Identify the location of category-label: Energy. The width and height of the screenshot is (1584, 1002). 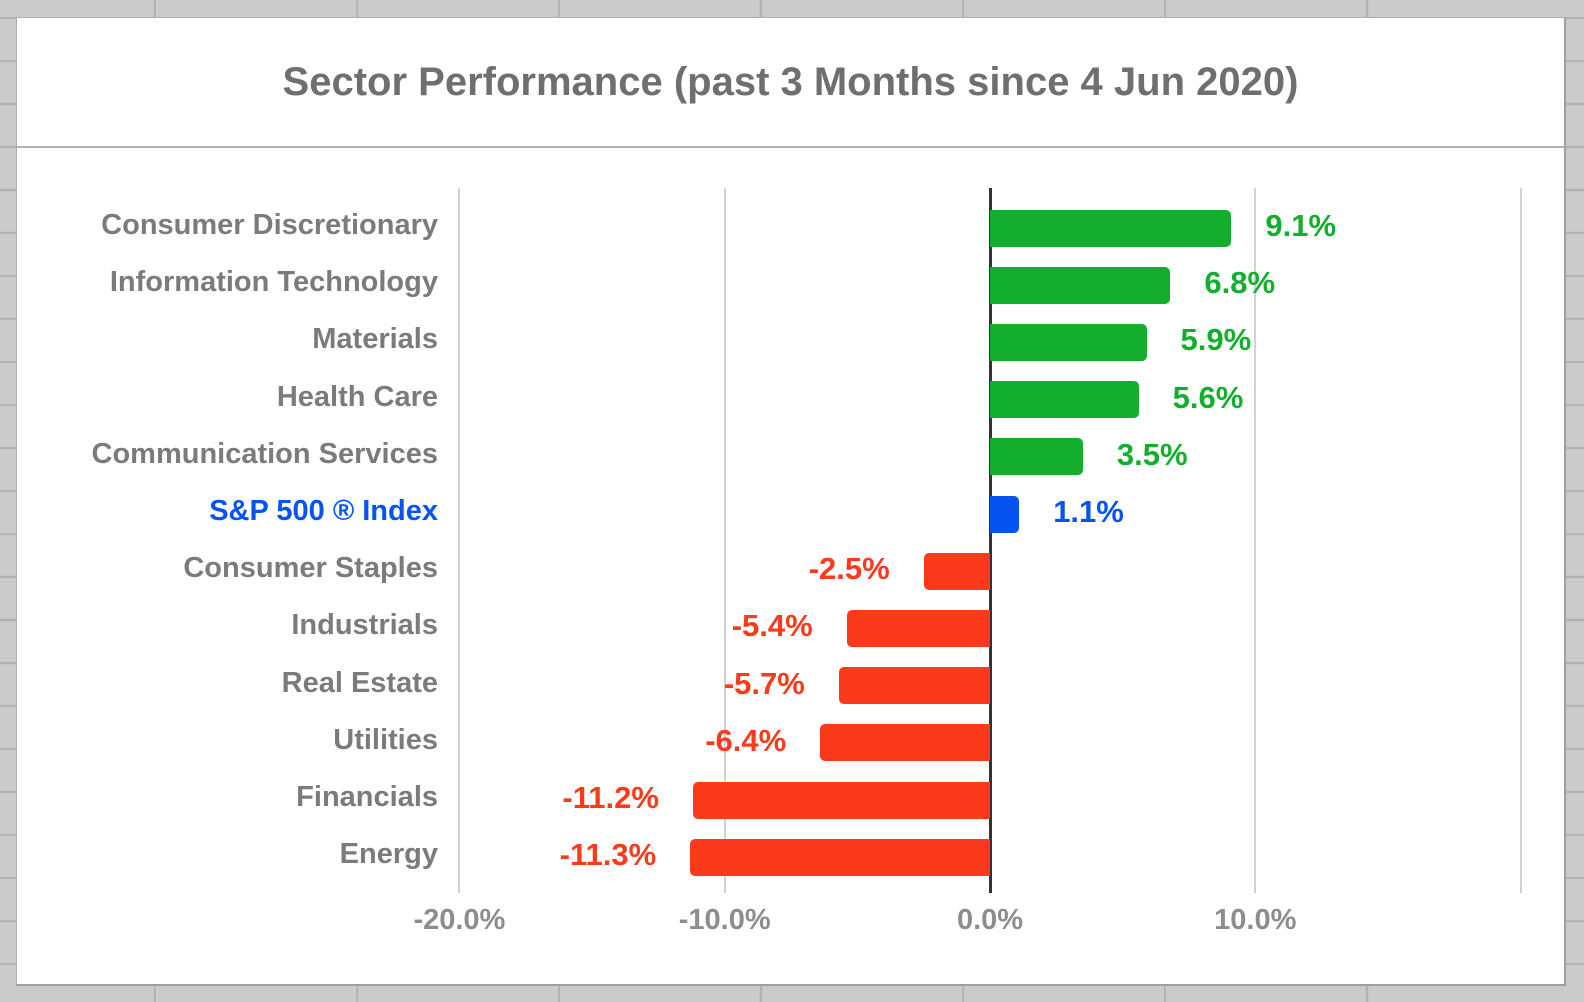
(388, 854).